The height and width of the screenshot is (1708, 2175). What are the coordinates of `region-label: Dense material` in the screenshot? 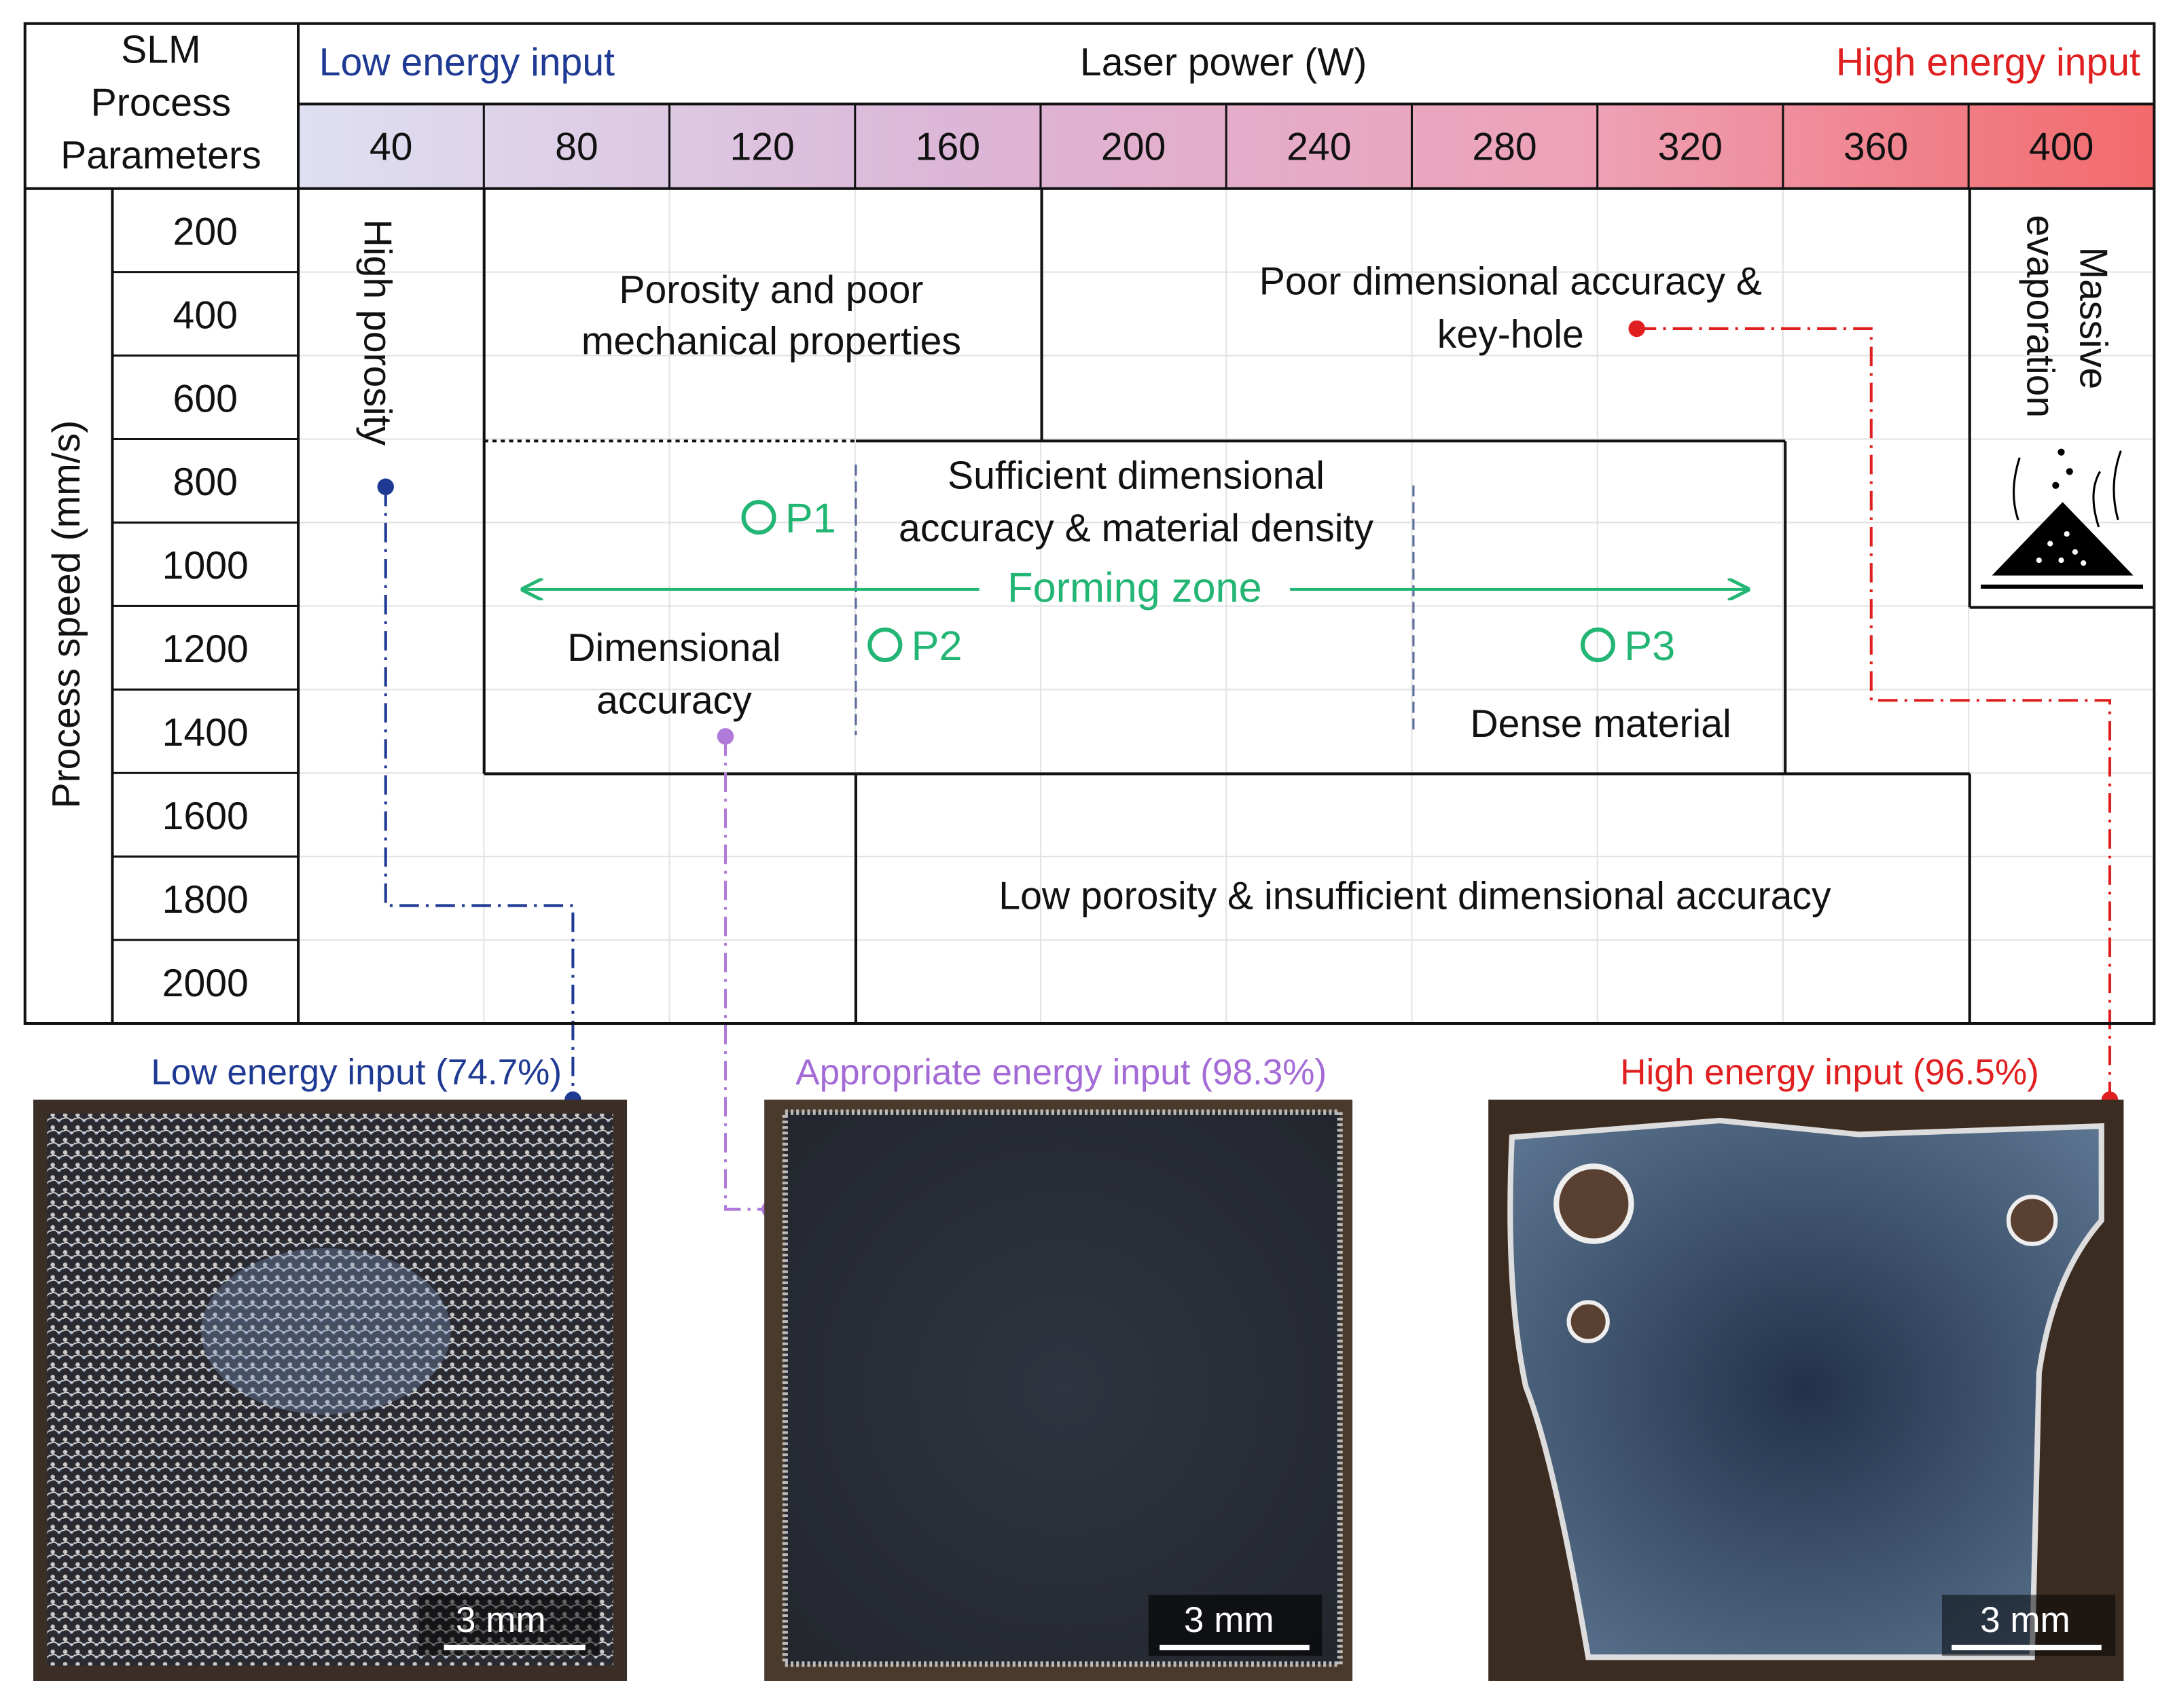 It's located at (1600, 724).